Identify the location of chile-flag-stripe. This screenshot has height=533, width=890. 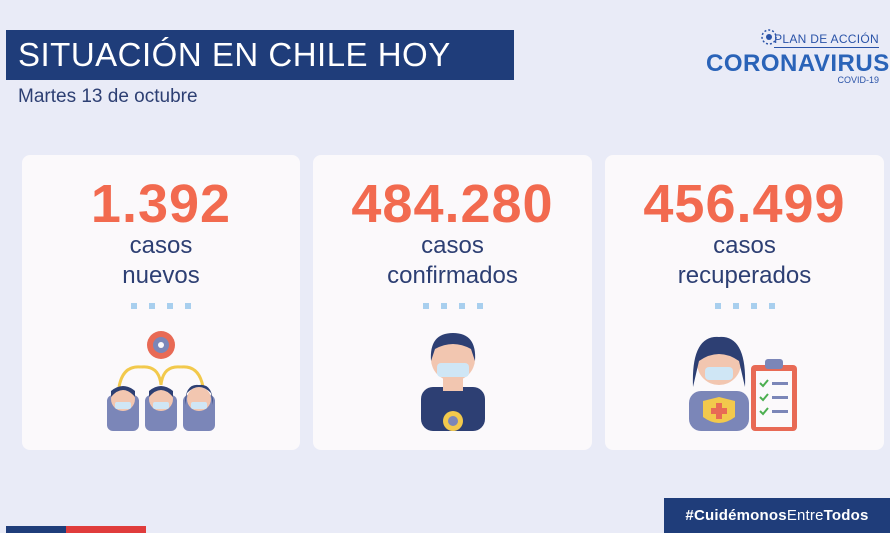
(76, 529).